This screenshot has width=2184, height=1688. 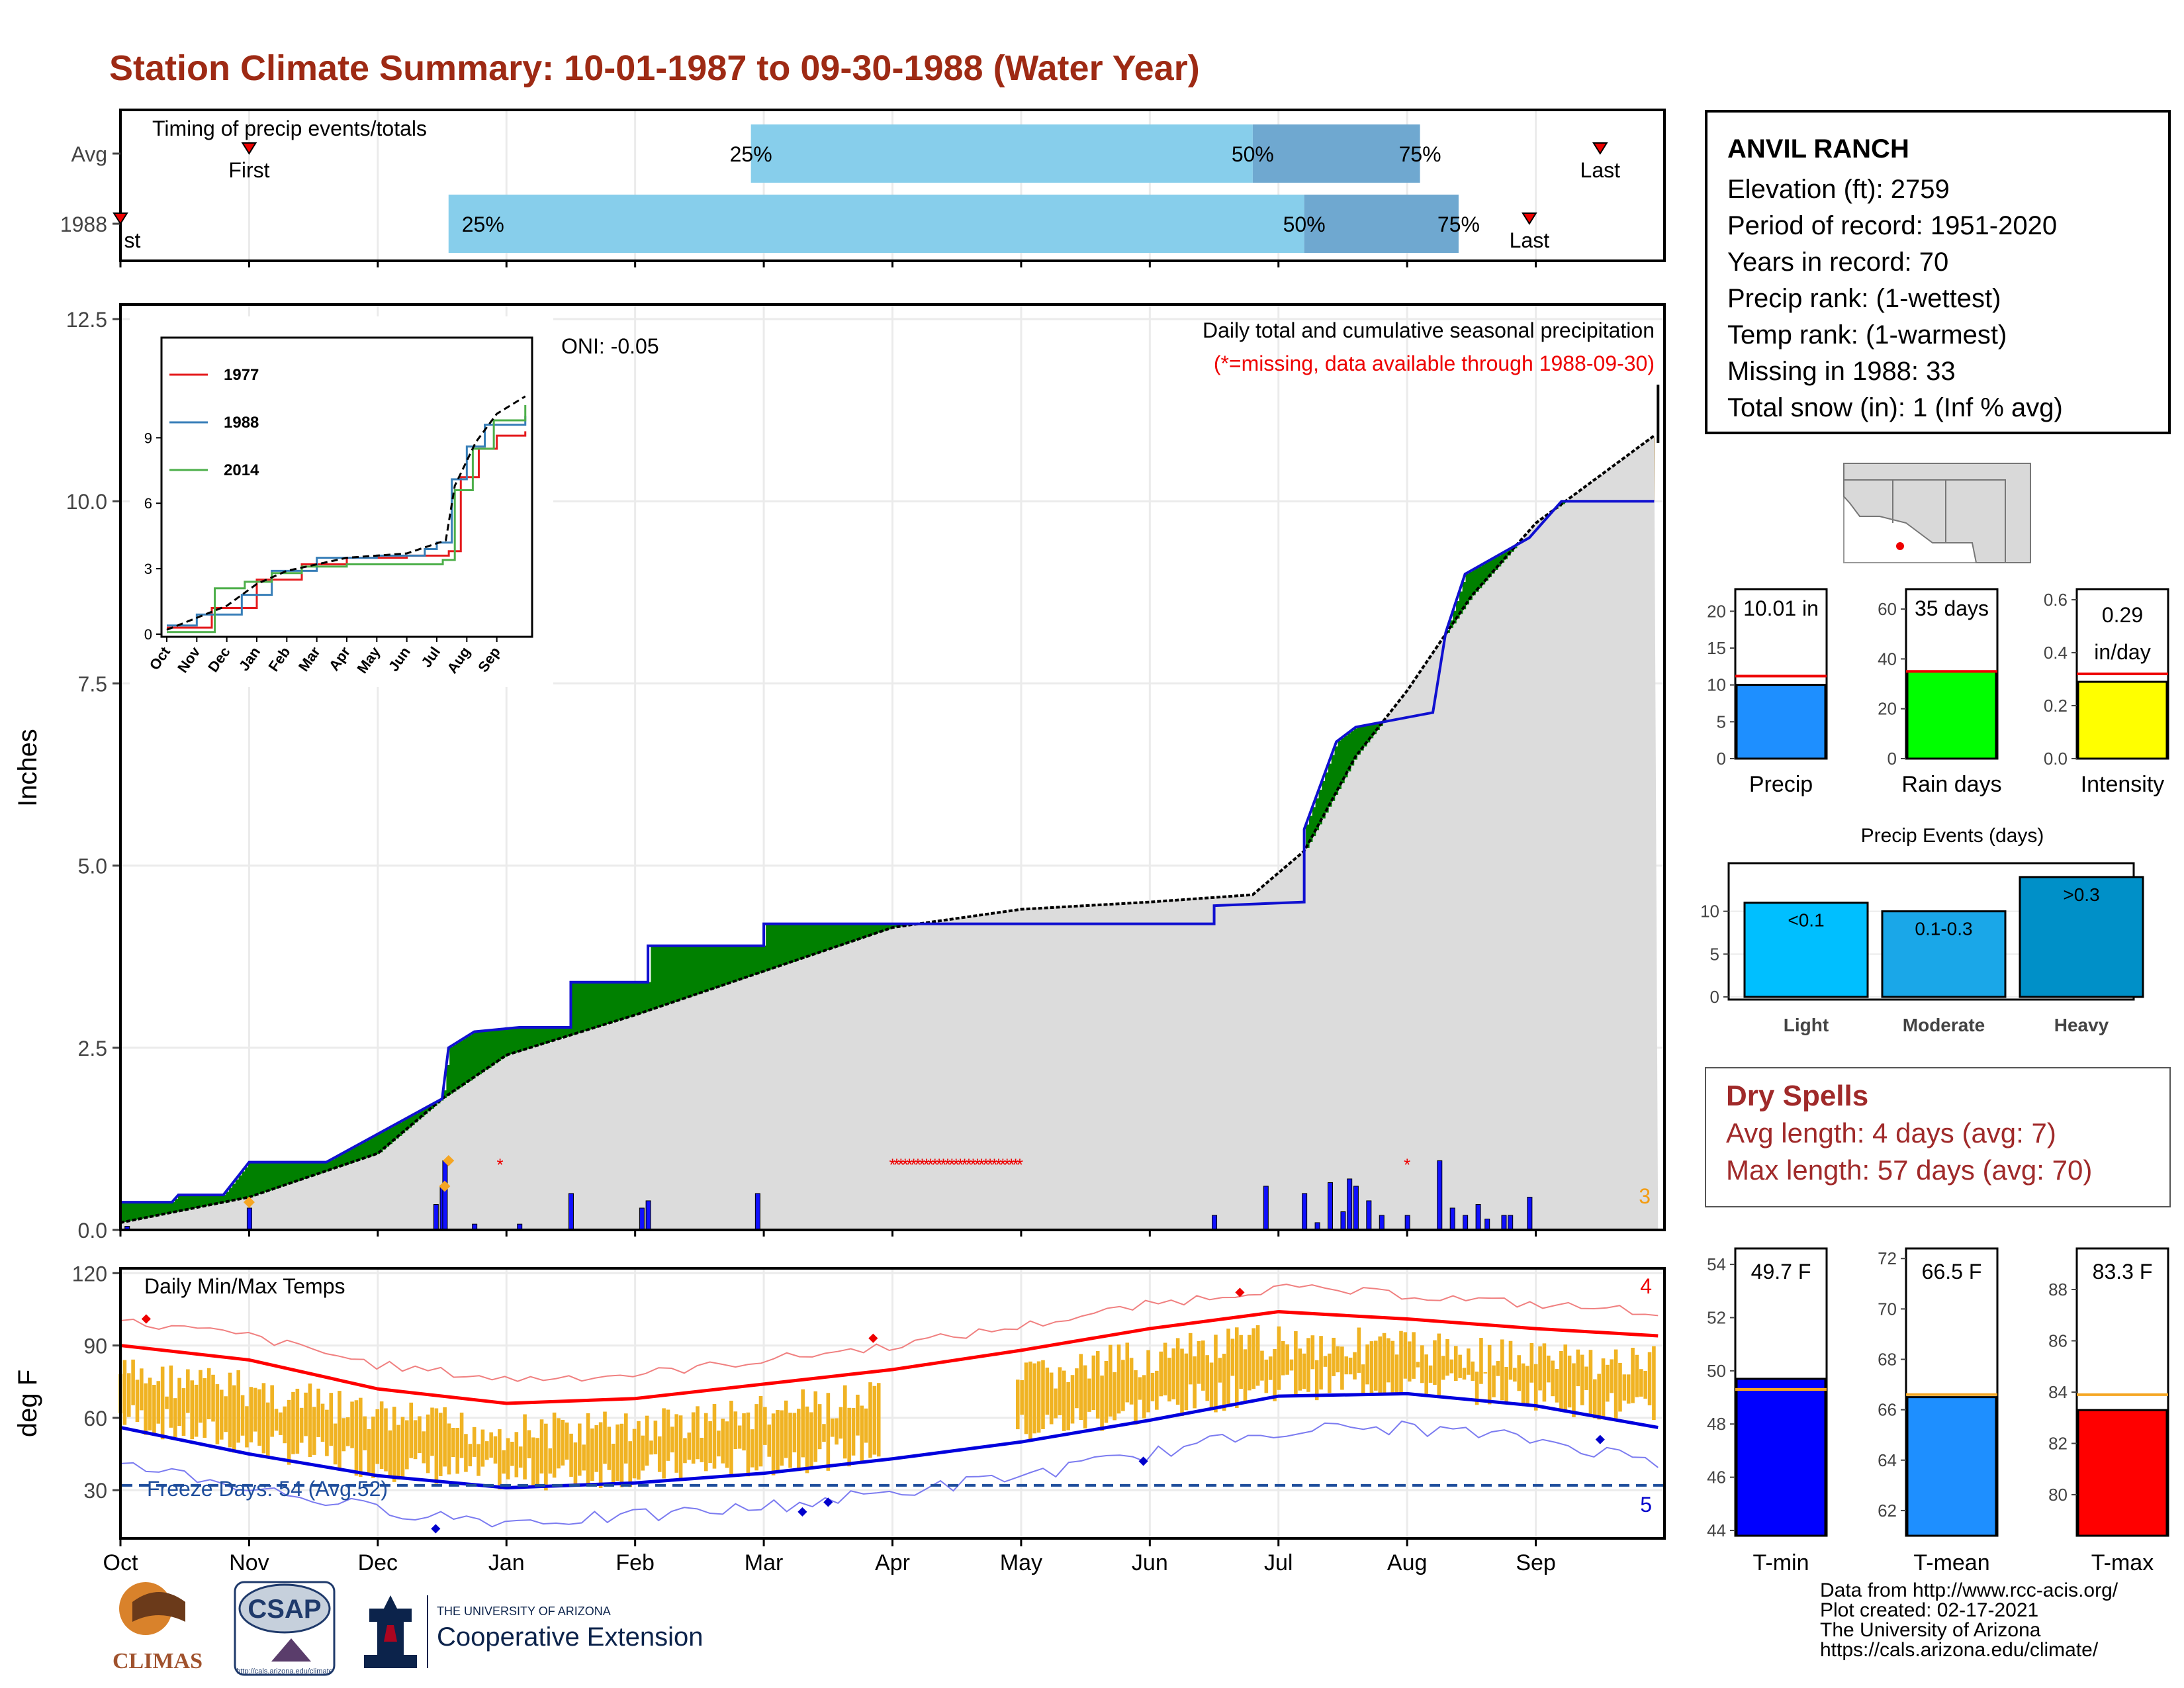 What do you see at coordinates (2123, 1272) in the screenshot?
I see `temp-bar-value-label: 83.3 F` at bounding box center [2123, 1272].